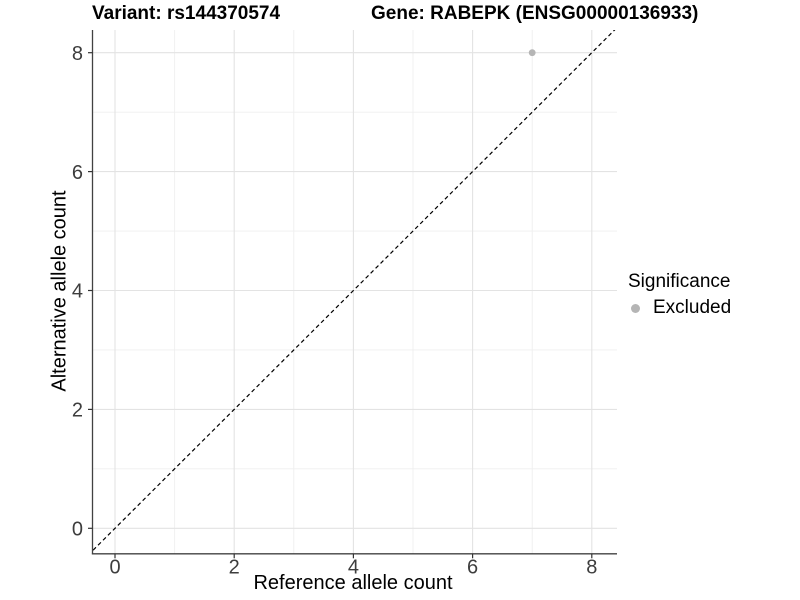 The image size is (800, 600). Describe the element at coordinates (353, 567) in the screenshot. I see `x-tick-label: 4` at that location.